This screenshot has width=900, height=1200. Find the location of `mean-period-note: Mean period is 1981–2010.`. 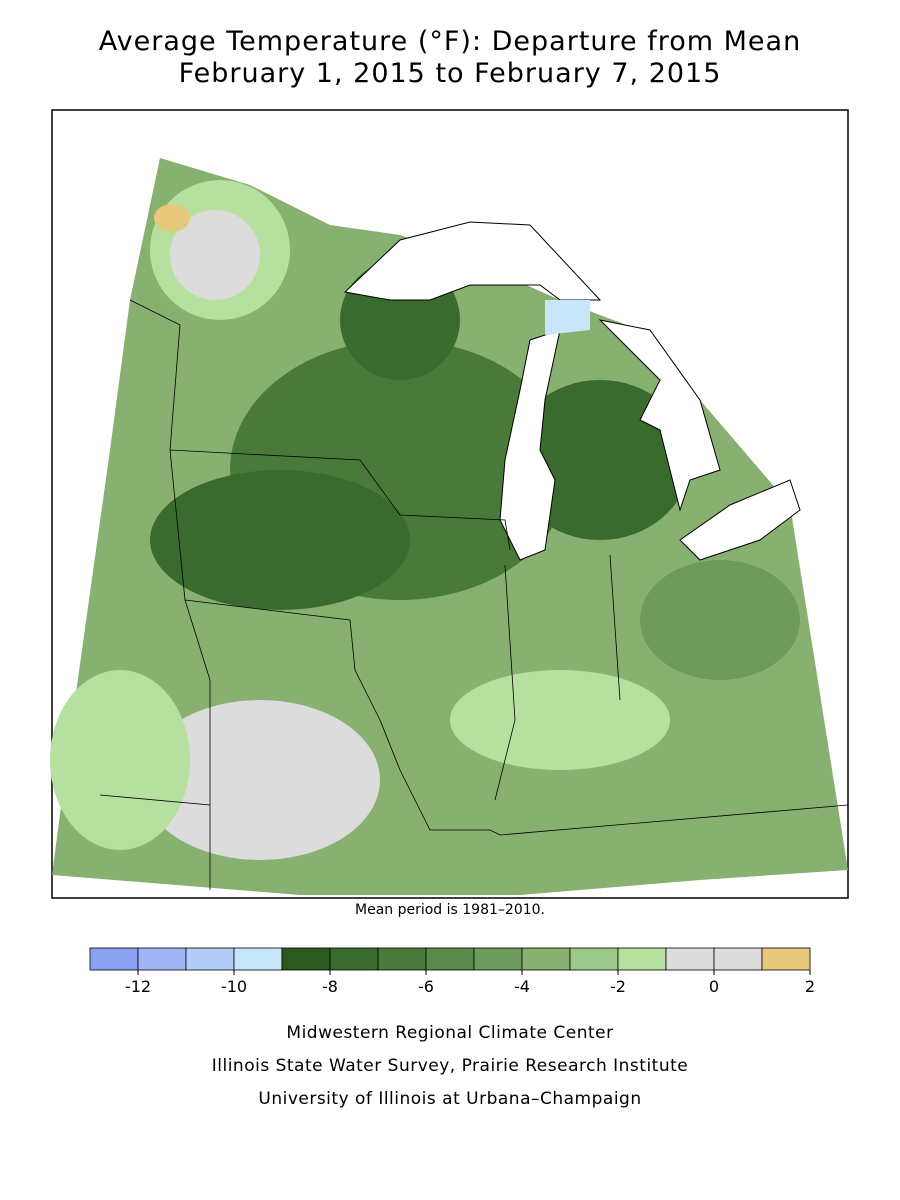

mean-period-note: Mean period is 1981–2010. is located at coordinates (450, 910).